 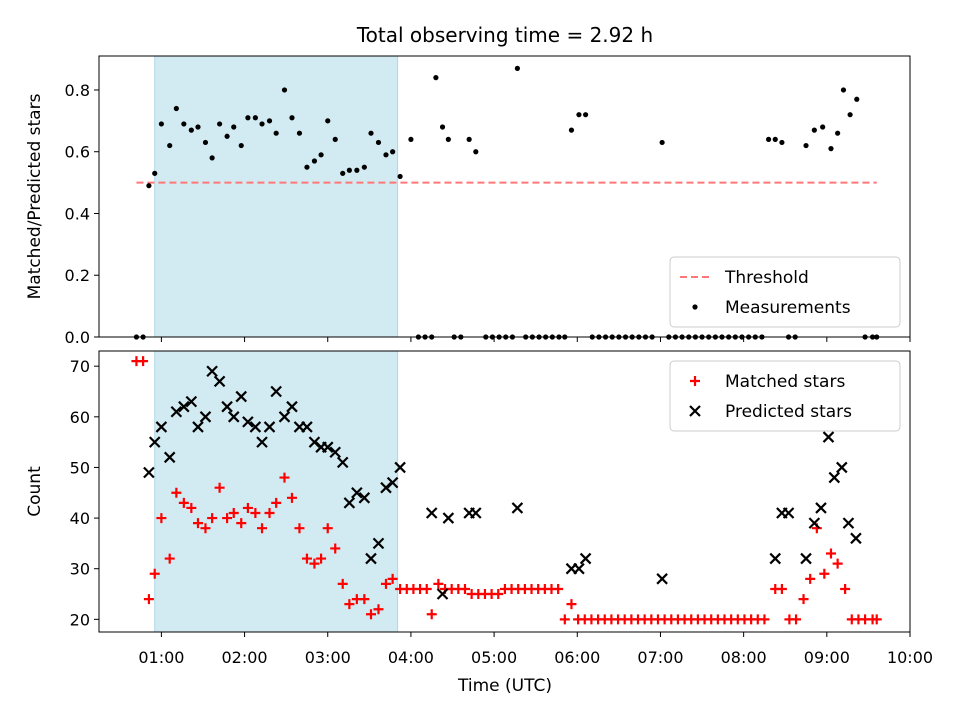 I want to click on top-legend-box, so click(x=785, y=292).